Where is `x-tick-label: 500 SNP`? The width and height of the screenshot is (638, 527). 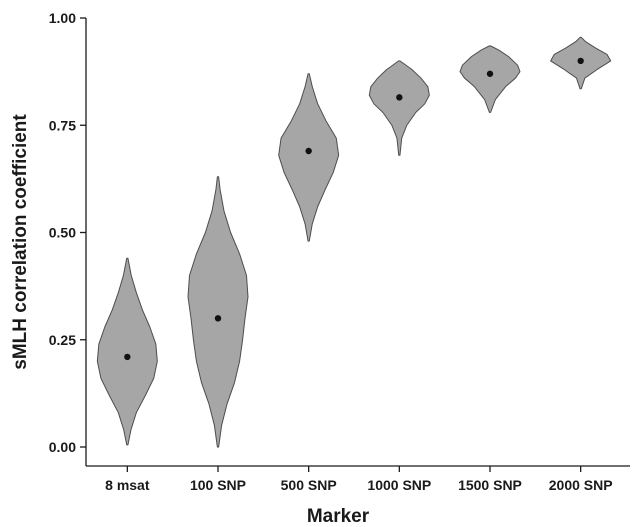
x-tick-label: 500 SNP is located at coordinates (309, 485).